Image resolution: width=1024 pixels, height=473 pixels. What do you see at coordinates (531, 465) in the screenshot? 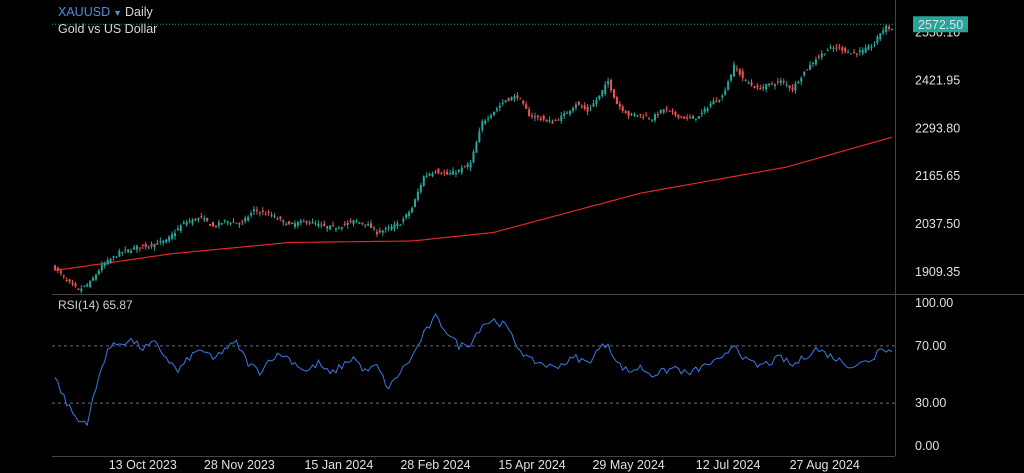
I see `time-tick-label: 15 Apr 2024` at bounding box center [531, 465].